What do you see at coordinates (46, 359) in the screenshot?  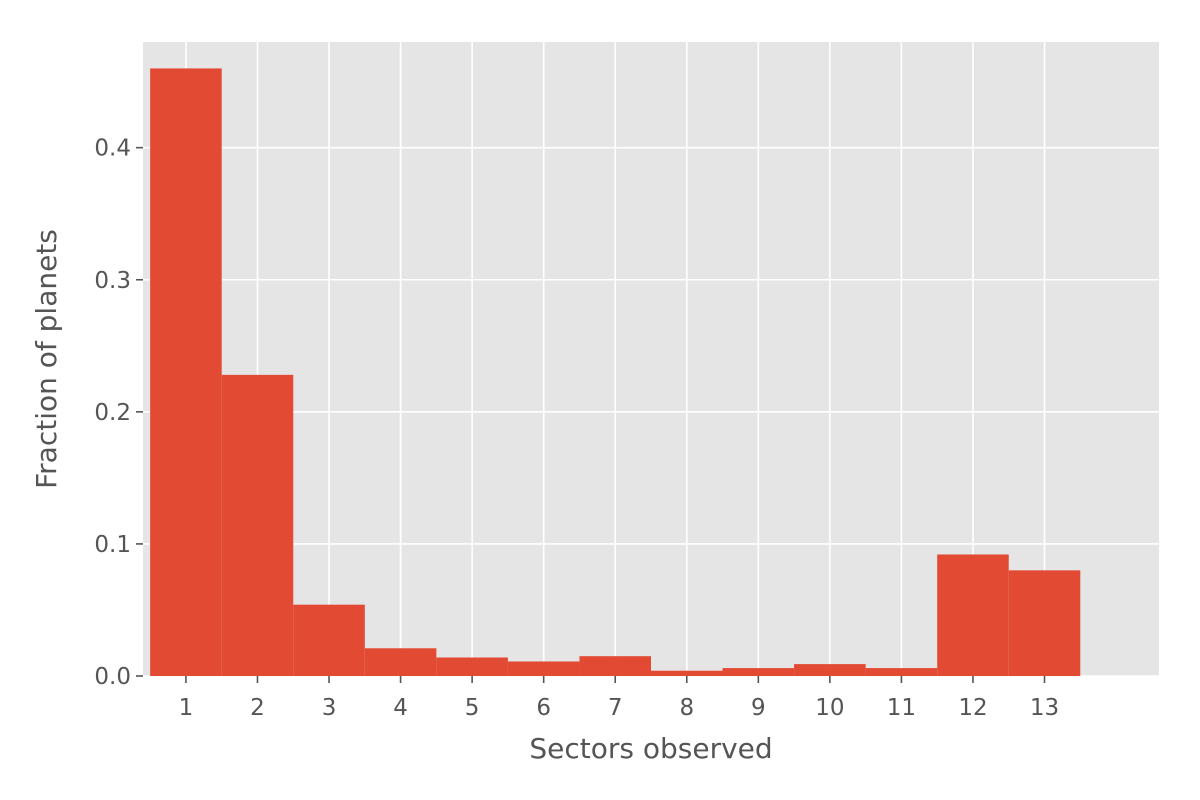 I see `y-axis-label: Fraction of planets` at bounding box center [46, 359].